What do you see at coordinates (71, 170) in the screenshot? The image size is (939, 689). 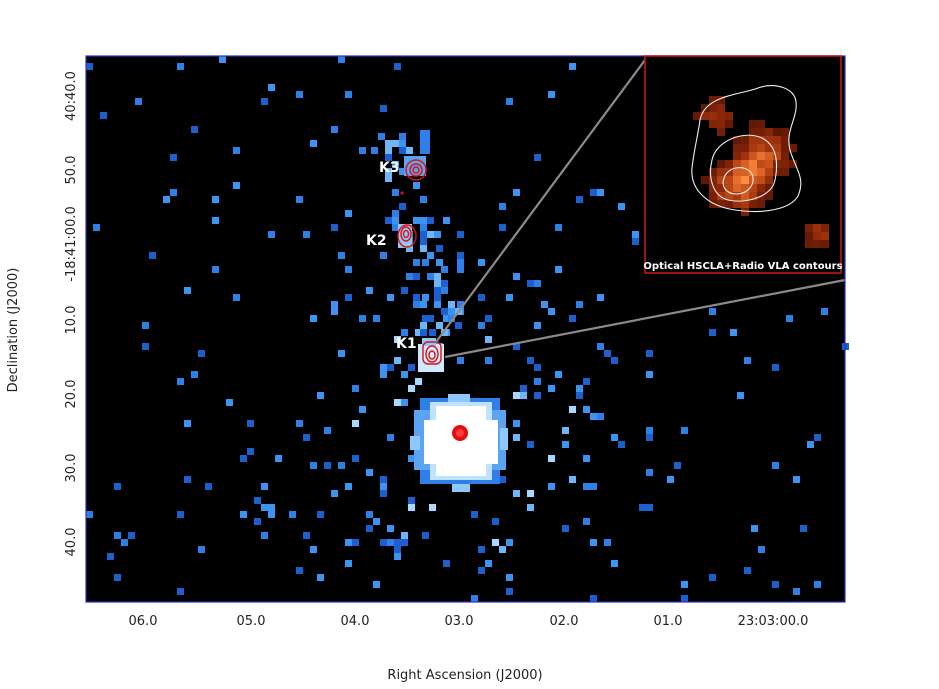 I see `y-tick-label: 50.0` at bounding box center [71, 170].